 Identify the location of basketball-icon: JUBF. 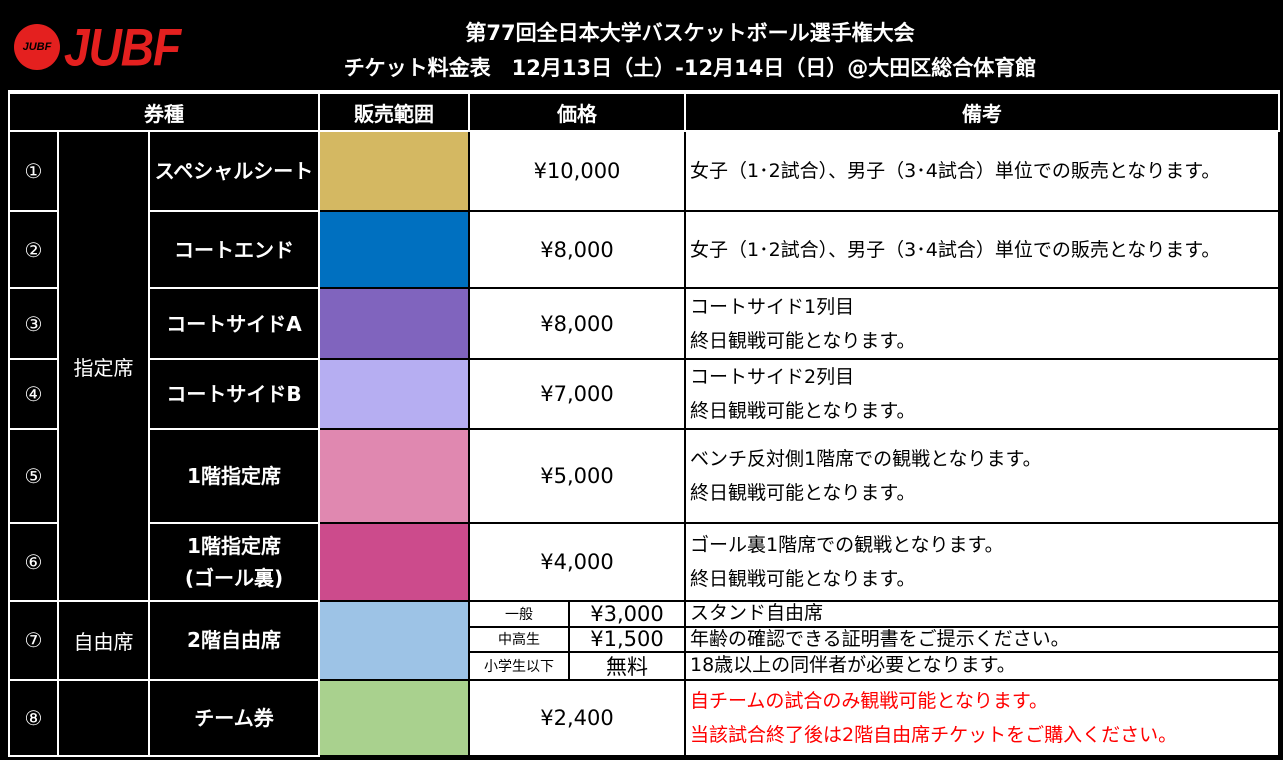
(37, 47).